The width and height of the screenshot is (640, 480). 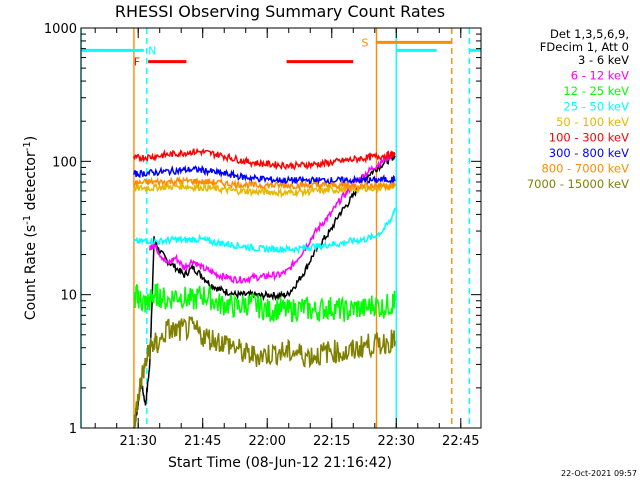 What do you see at coordinates (596, 91) in the screenshot?
I see `legend-entry-2: 12 - 25 keV` at bounding box center [596, 91].